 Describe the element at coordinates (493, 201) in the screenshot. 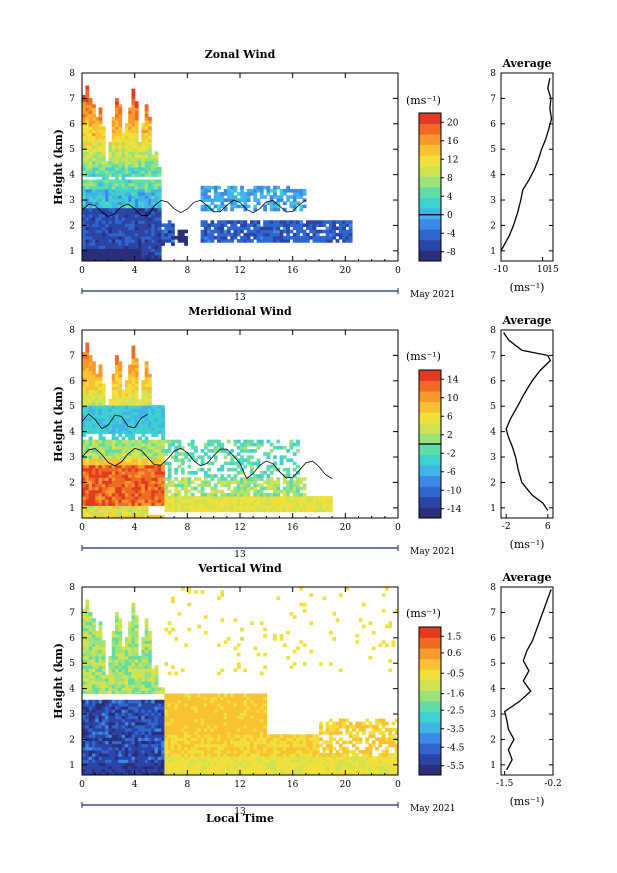

I see `tick-label: 3` at that location.